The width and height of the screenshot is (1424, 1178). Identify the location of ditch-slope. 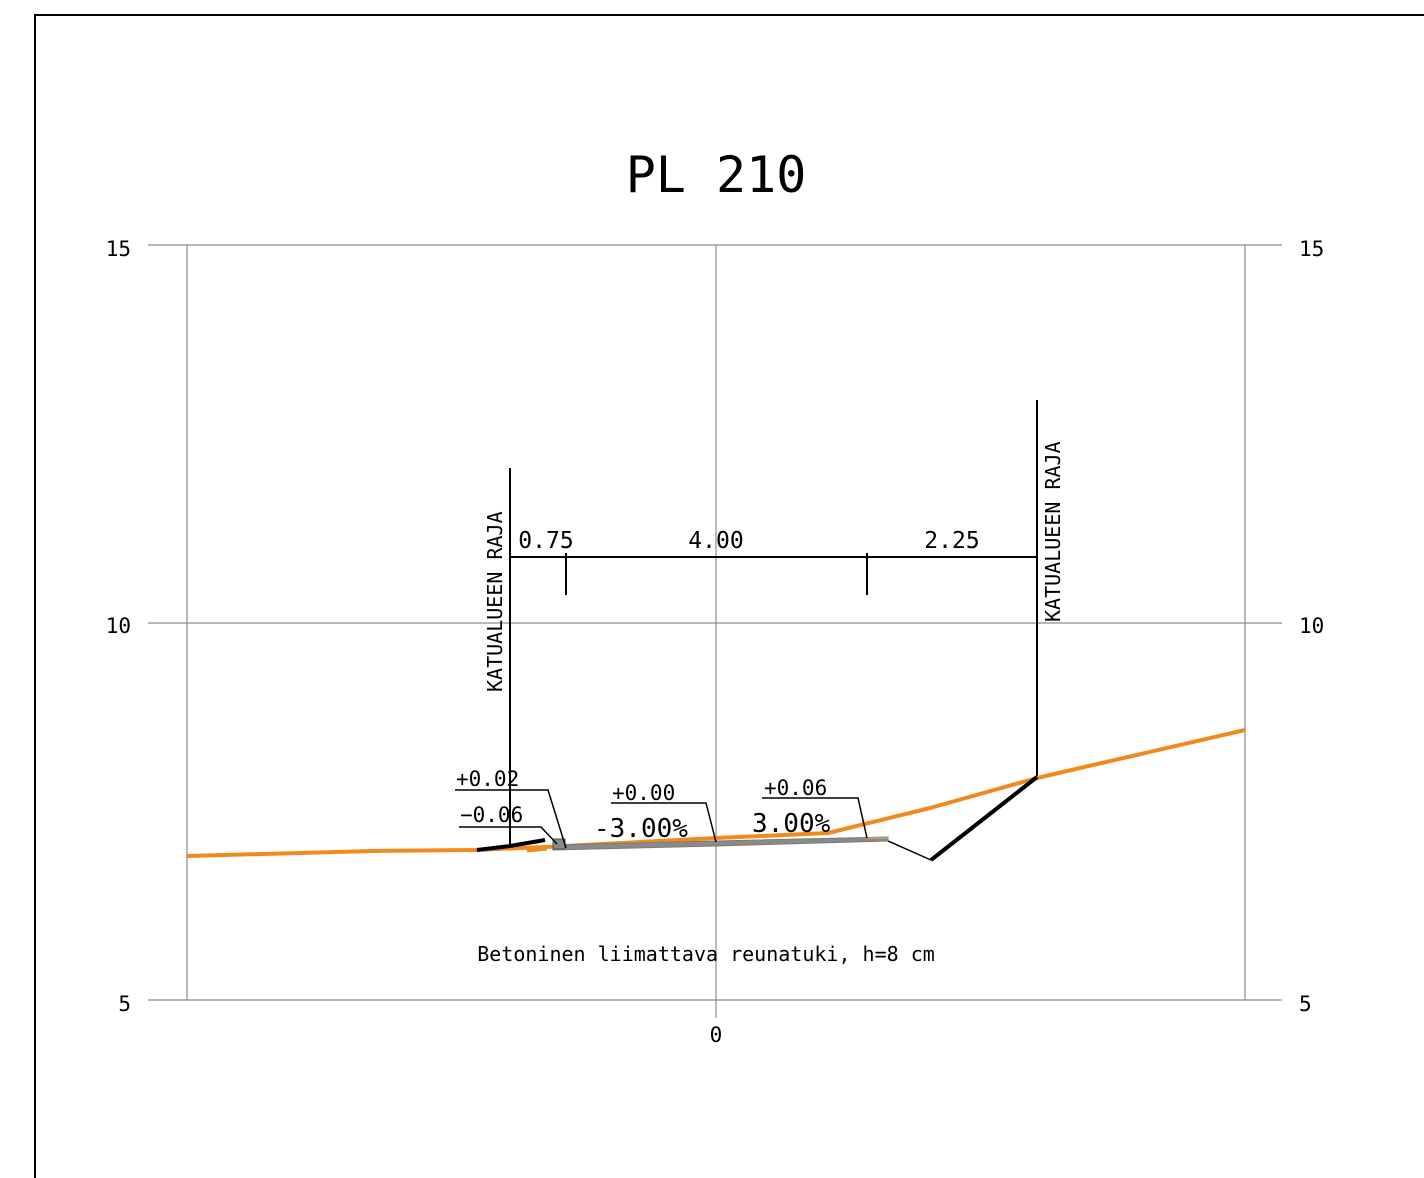
(984, 818).